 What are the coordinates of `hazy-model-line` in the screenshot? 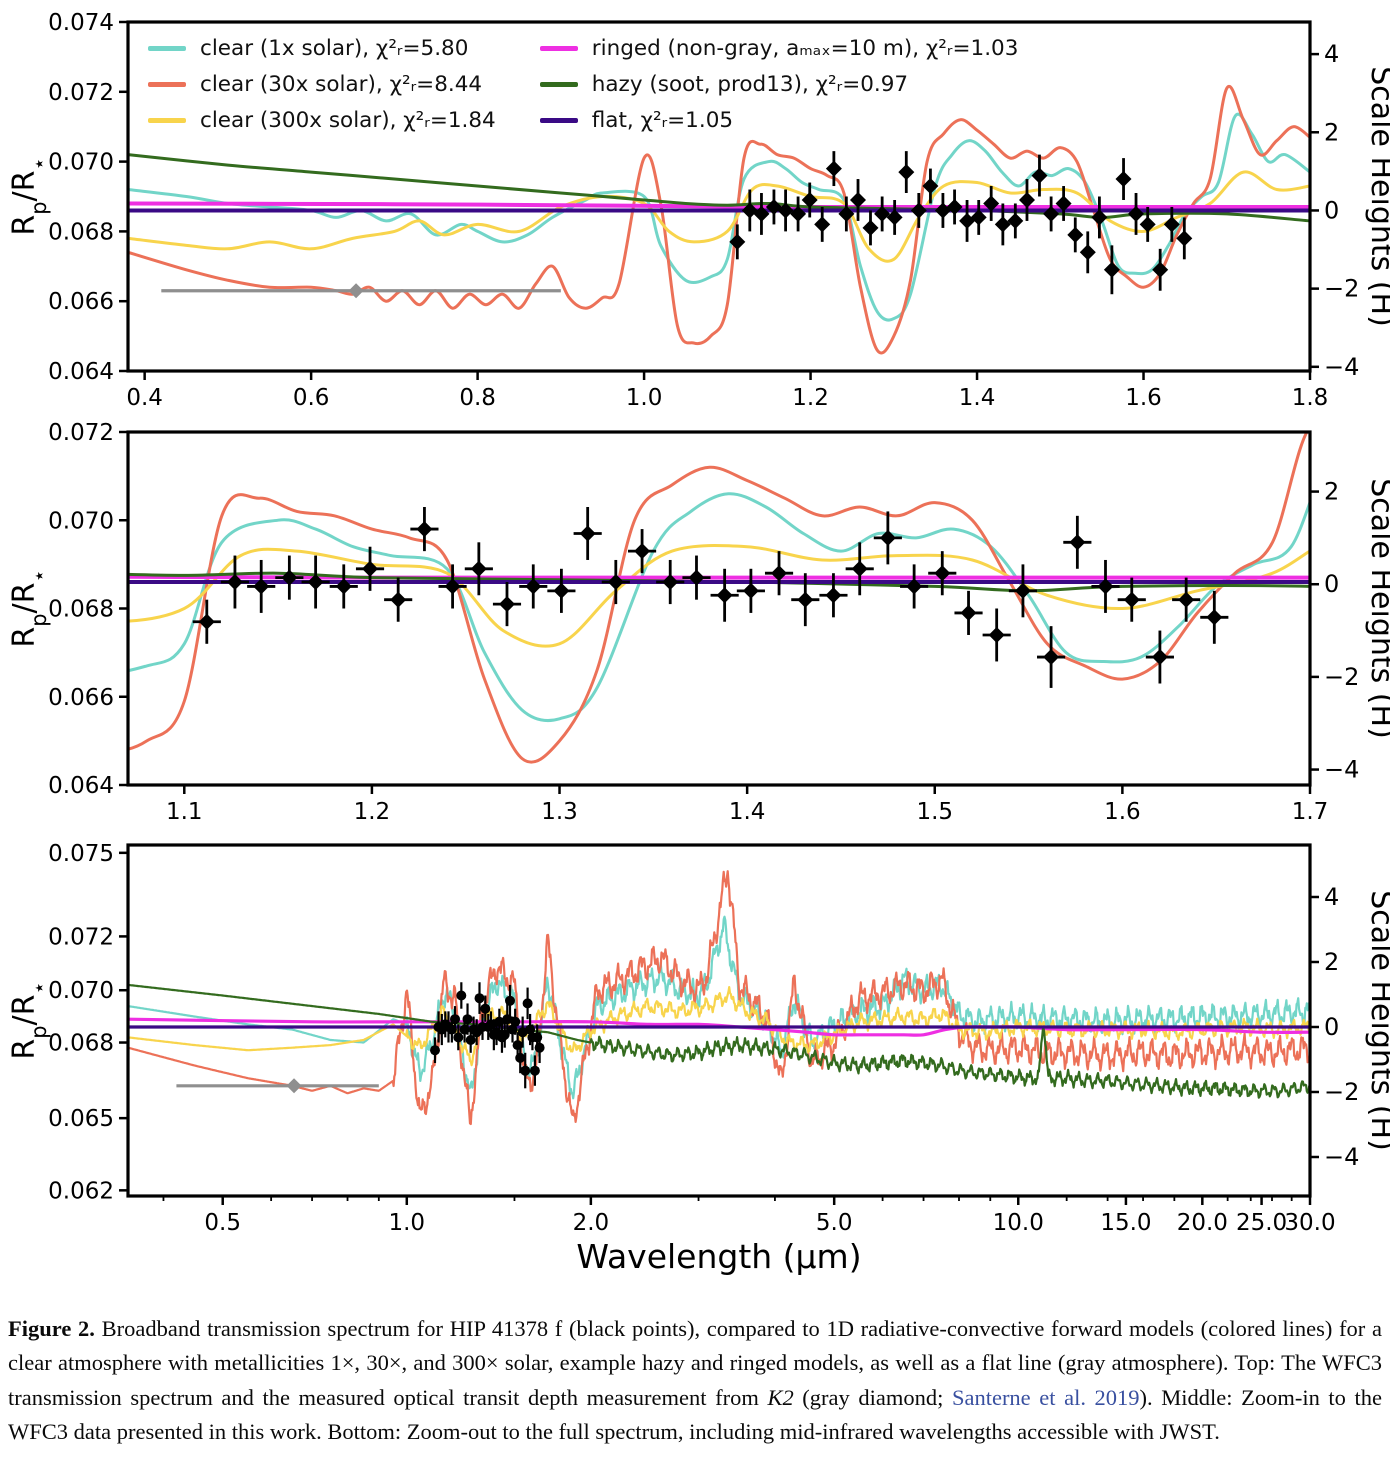 It's located at (719, 1041).